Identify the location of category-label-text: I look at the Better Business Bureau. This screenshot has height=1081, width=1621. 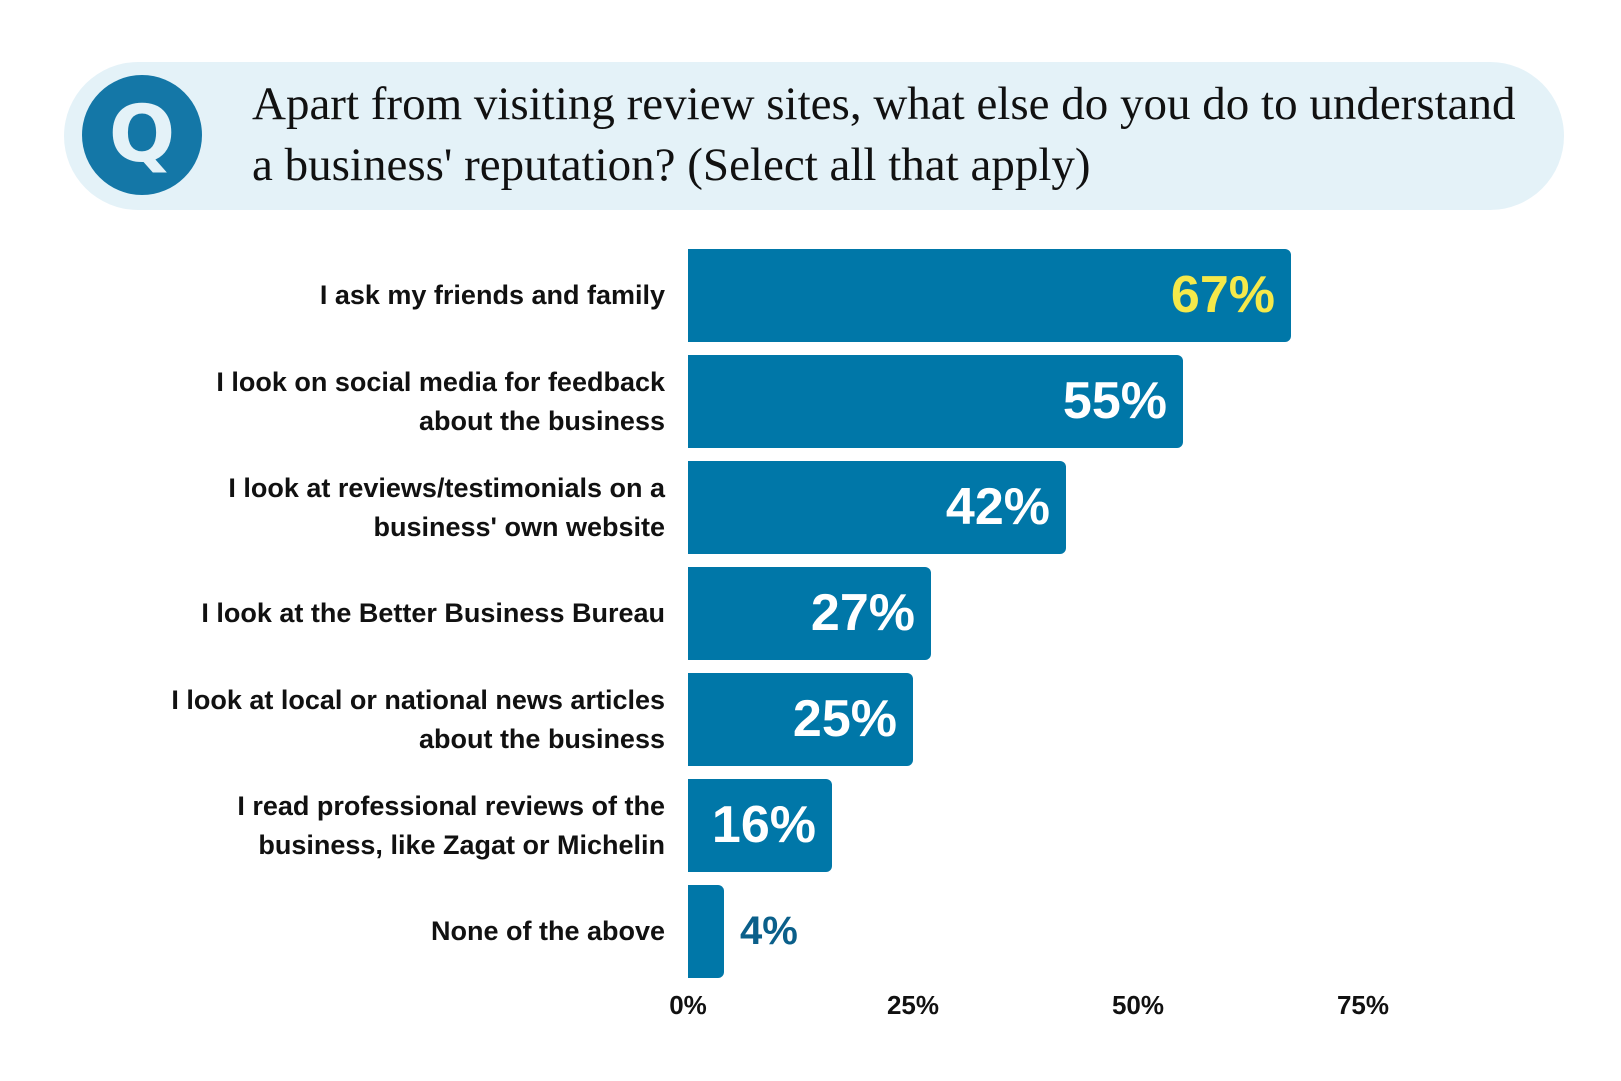
(433, 613).